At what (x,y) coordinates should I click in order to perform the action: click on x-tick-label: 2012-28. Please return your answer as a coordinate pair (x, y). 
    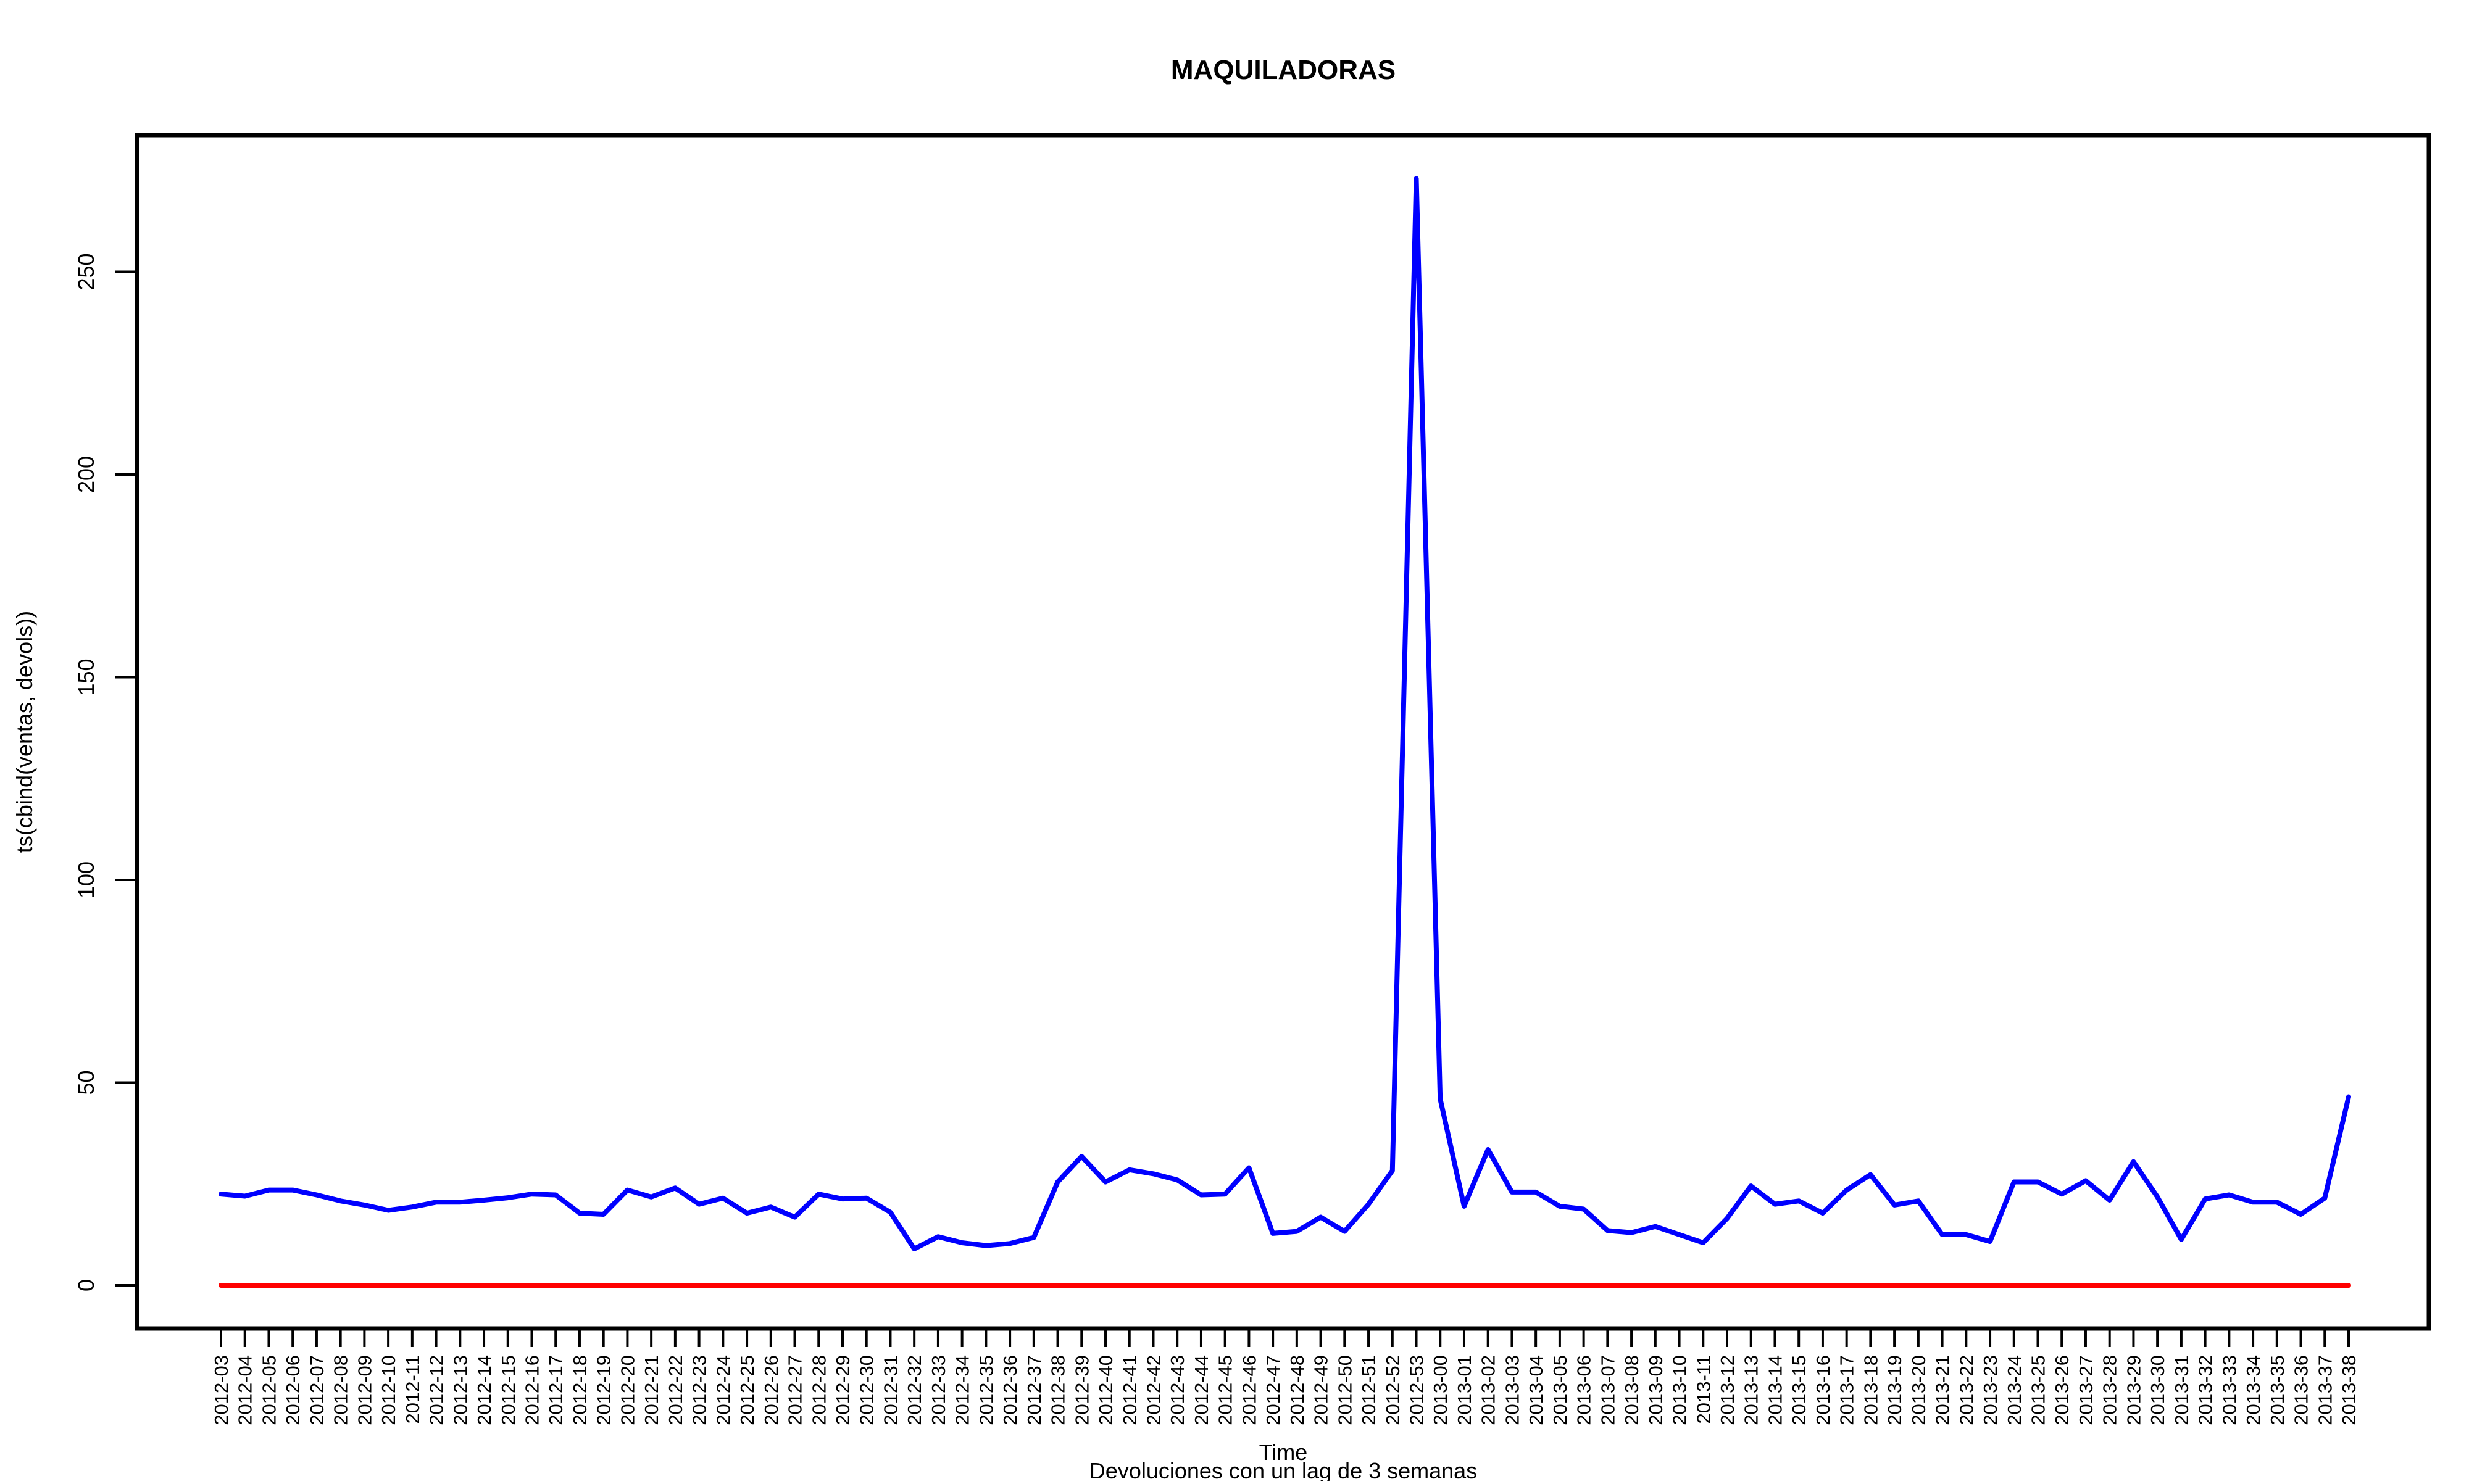
    Looking at the image, I should click on (819, 1390).